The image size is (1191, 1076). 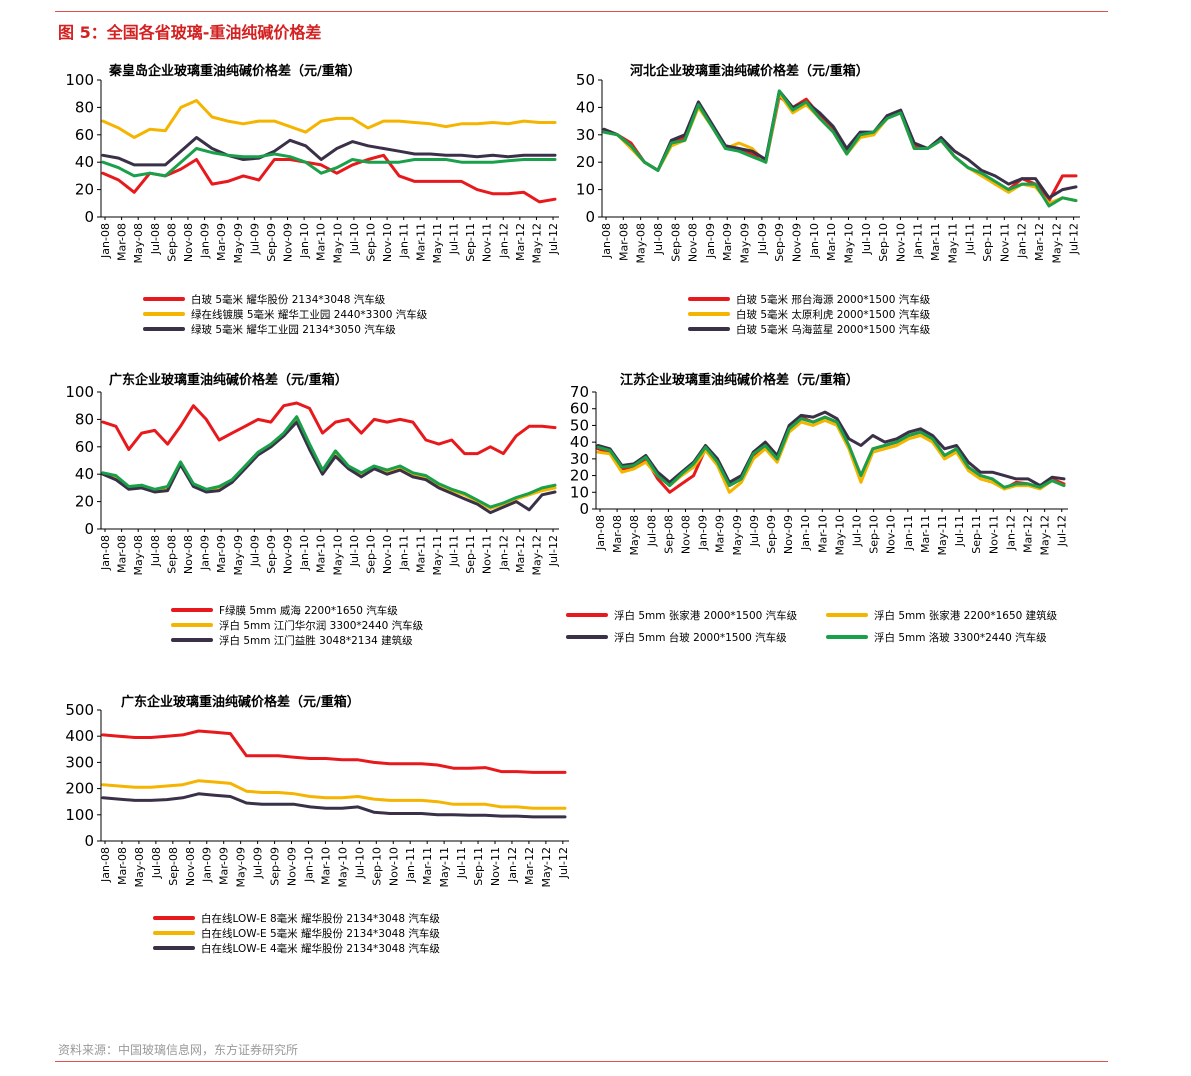 I want to click on legend-label-1: 白在线LOW-E 8毫米 耀华股份 2134*3048 汽车级, so click(x=320, y=918).